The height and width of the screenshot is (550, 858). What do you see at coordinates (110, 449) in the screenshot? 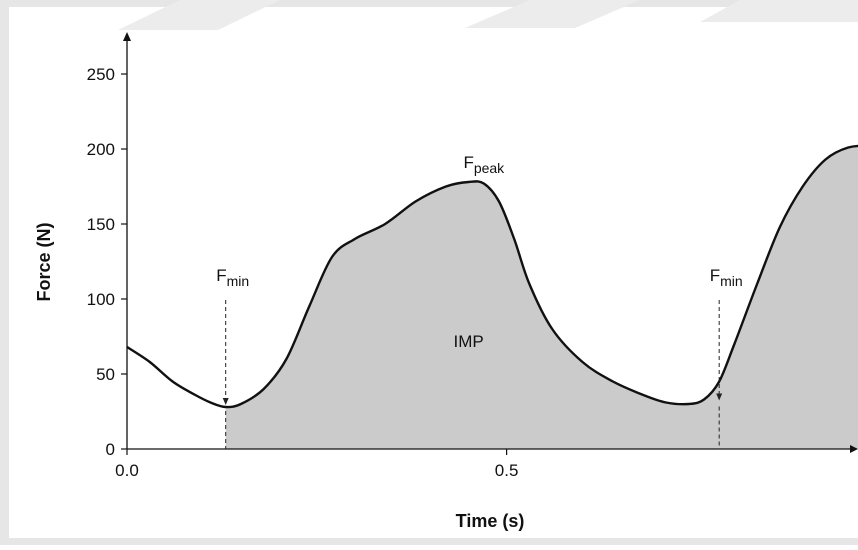
I see `y-tick-label: 0` at bounding box center [110, 449].